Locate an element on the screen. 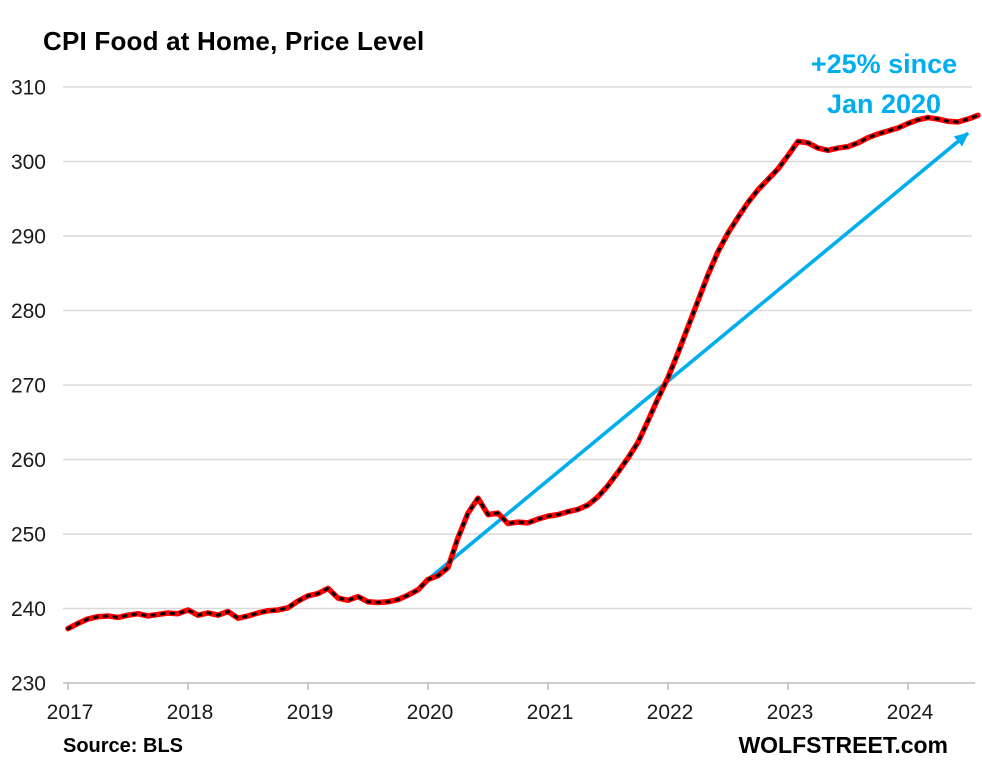 This screenshot has height=775, width=982. x-tick-label: 2023 is located at coordinates (790, 712).